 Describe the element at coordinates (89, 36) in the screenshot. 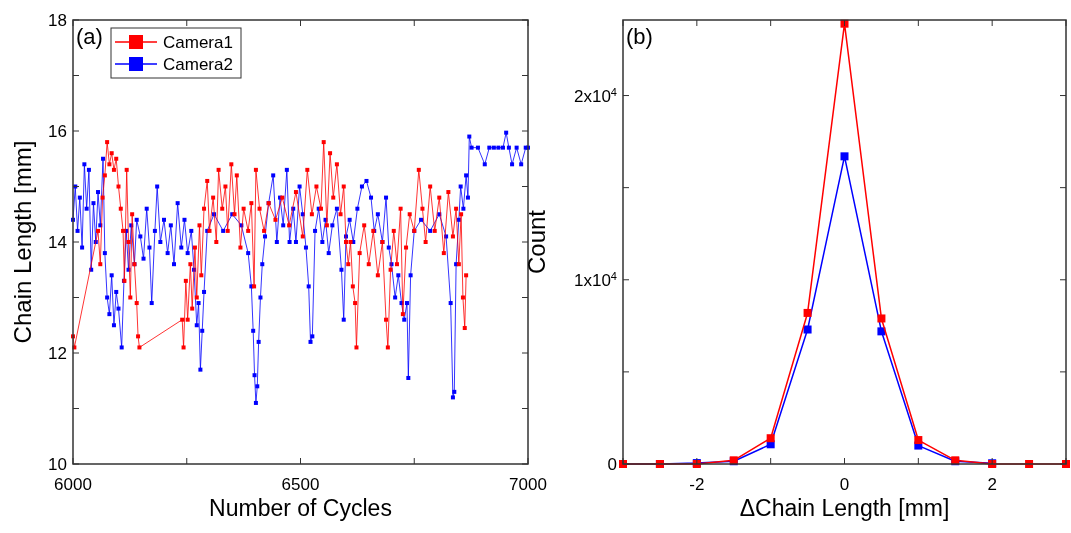

I see `annotation: (a)` at that location.